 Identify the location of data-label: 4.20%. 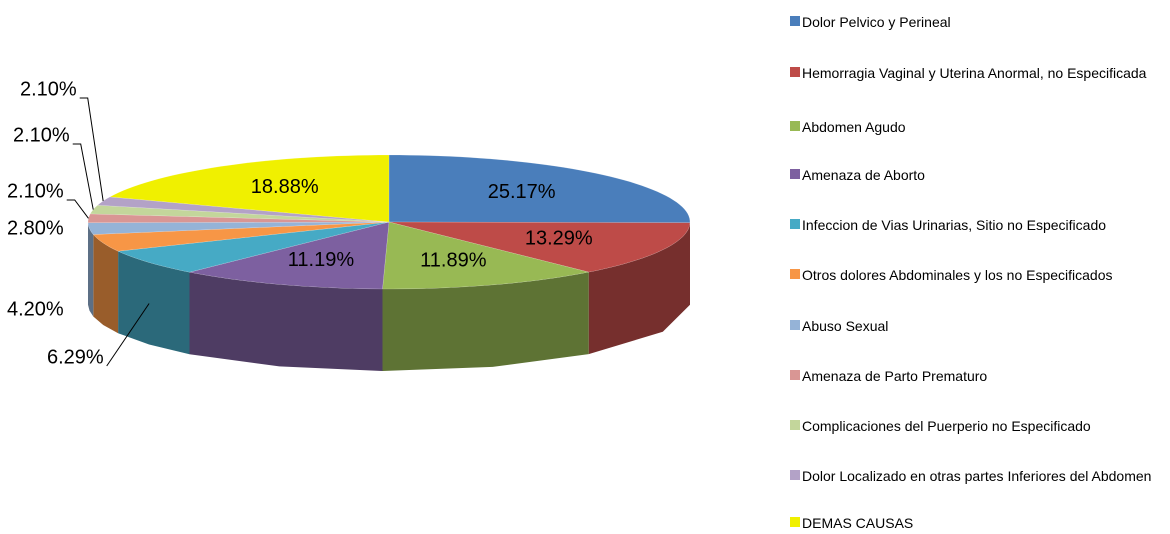
(35, 309).